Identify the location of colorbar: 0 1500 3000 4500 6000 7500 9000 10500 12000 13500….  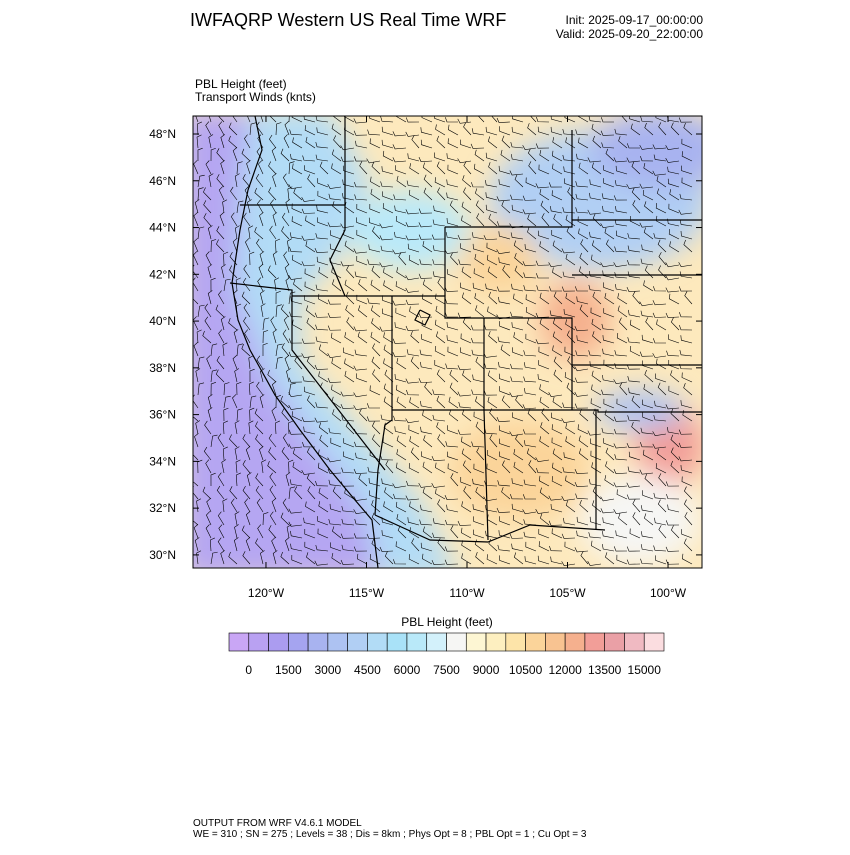
(446, 654).